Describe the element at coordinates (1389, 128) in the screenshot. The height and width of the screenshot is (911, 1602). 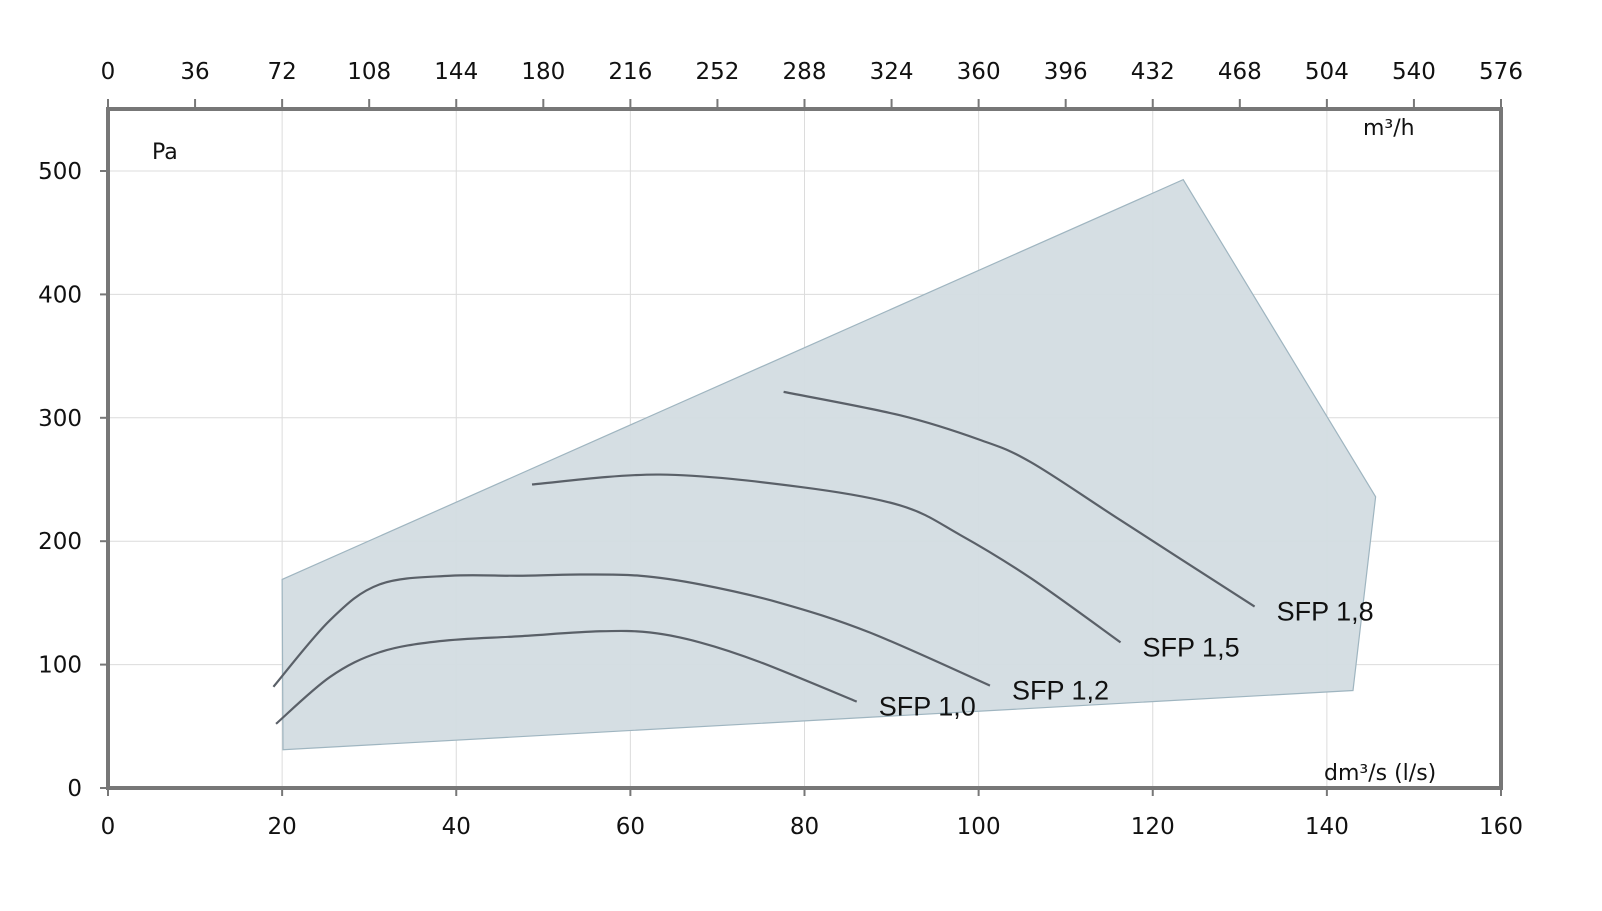
I see `x2-axis-label: m³/h` at that location.